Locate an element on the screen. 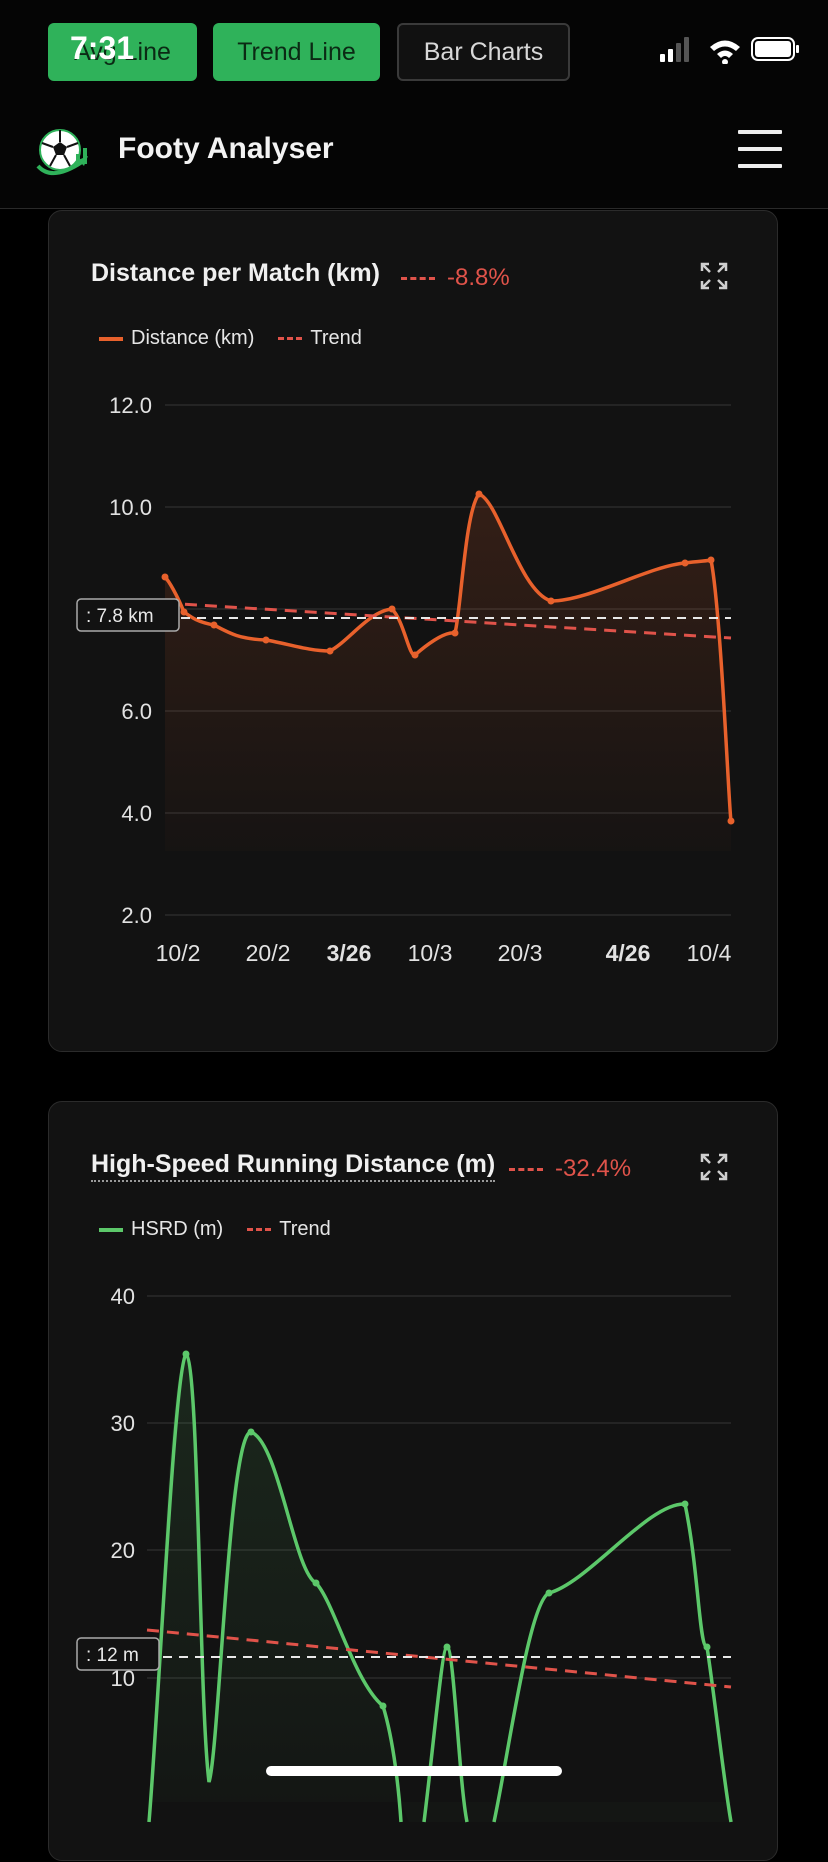  battery-icon is located at coordinates (775, 49).